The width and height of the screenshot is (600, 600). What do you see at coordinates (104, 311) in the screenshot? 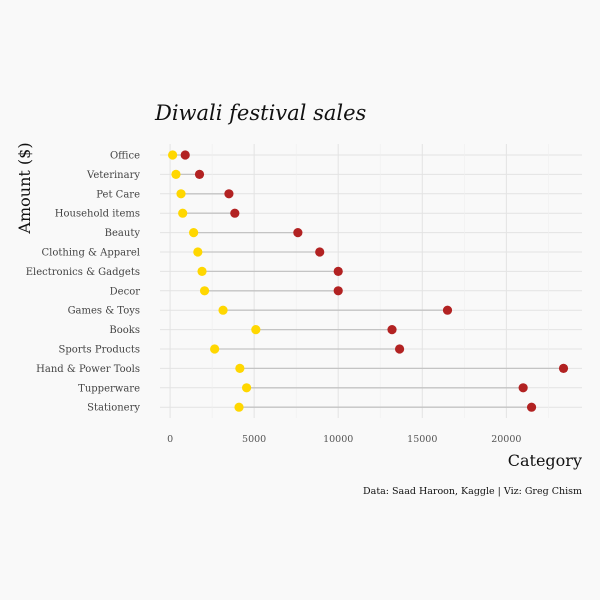
I see `category-label: Games & Toys` at bounding box center [104, 311].